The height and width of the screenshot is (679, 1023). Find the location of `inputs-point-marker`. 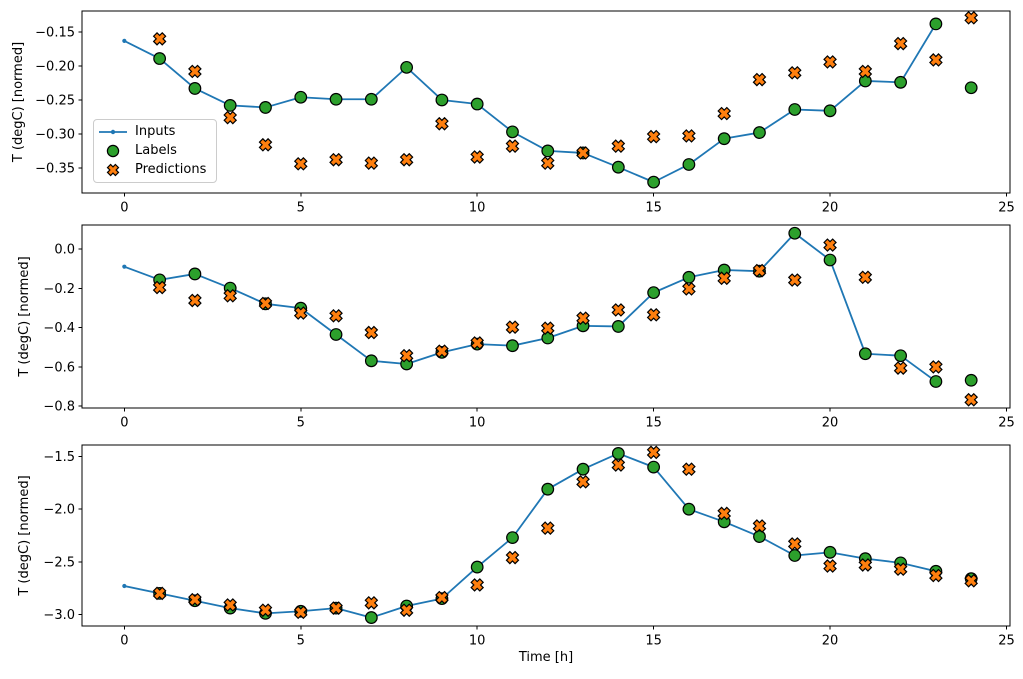

inputs-point-marker is located at coordinates (124, 266).